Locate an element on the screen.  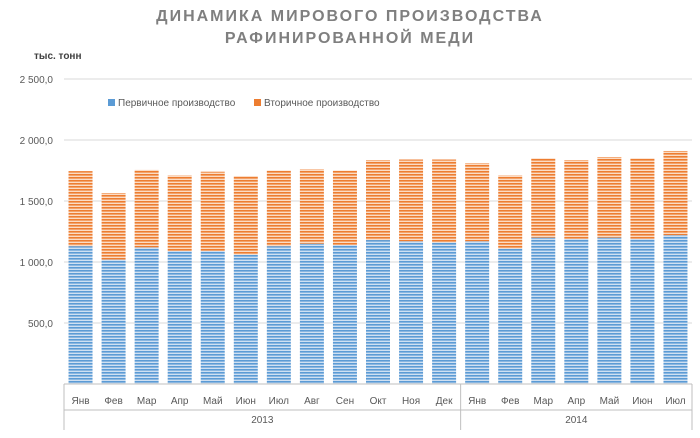
unit-label: тыс. тонн is located at coordinates (58, 56).